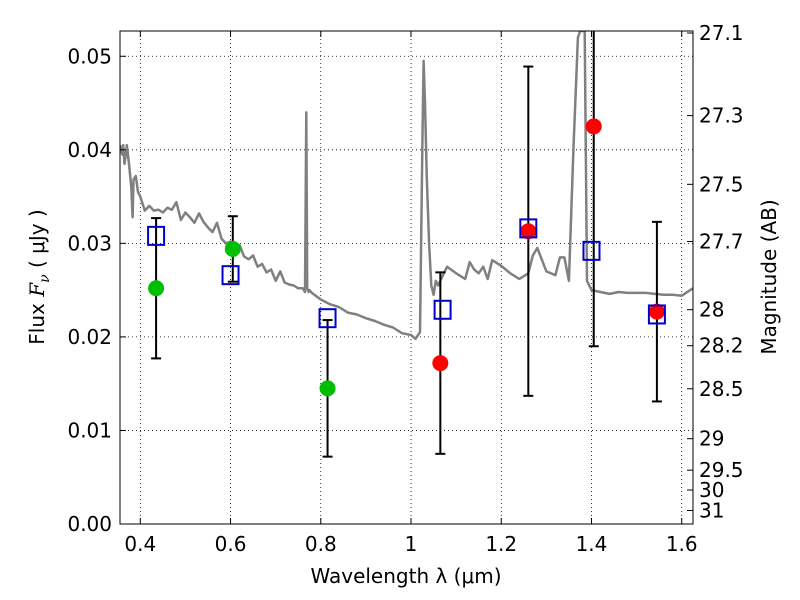  I want to click on y-tick-label: 0.03, so click(89, 243).